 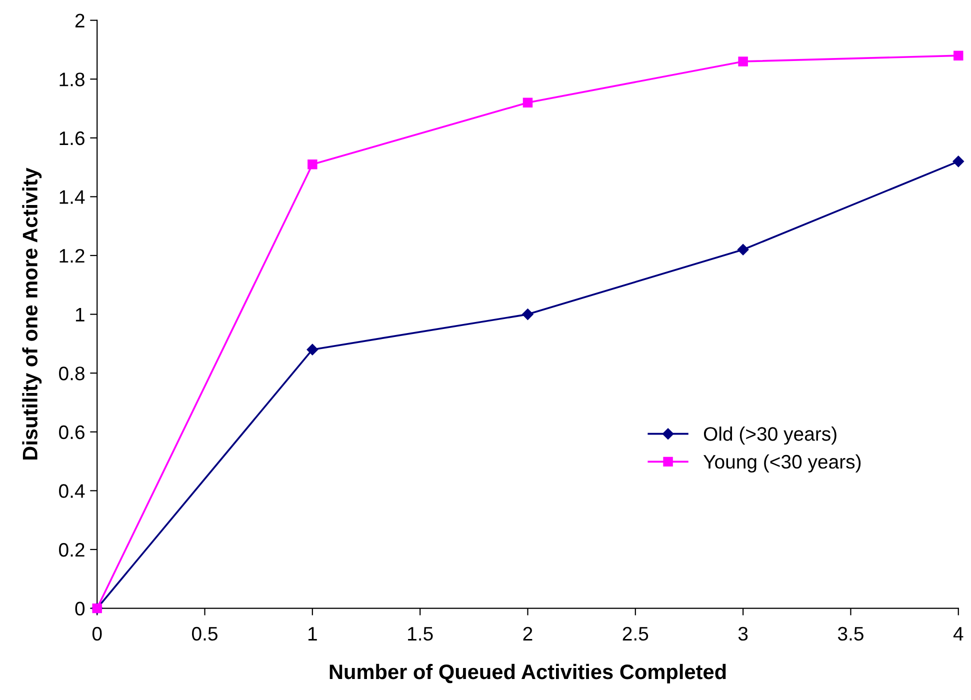 I want to click on x-tick-label: 1.5, so click(x=420, y=634).